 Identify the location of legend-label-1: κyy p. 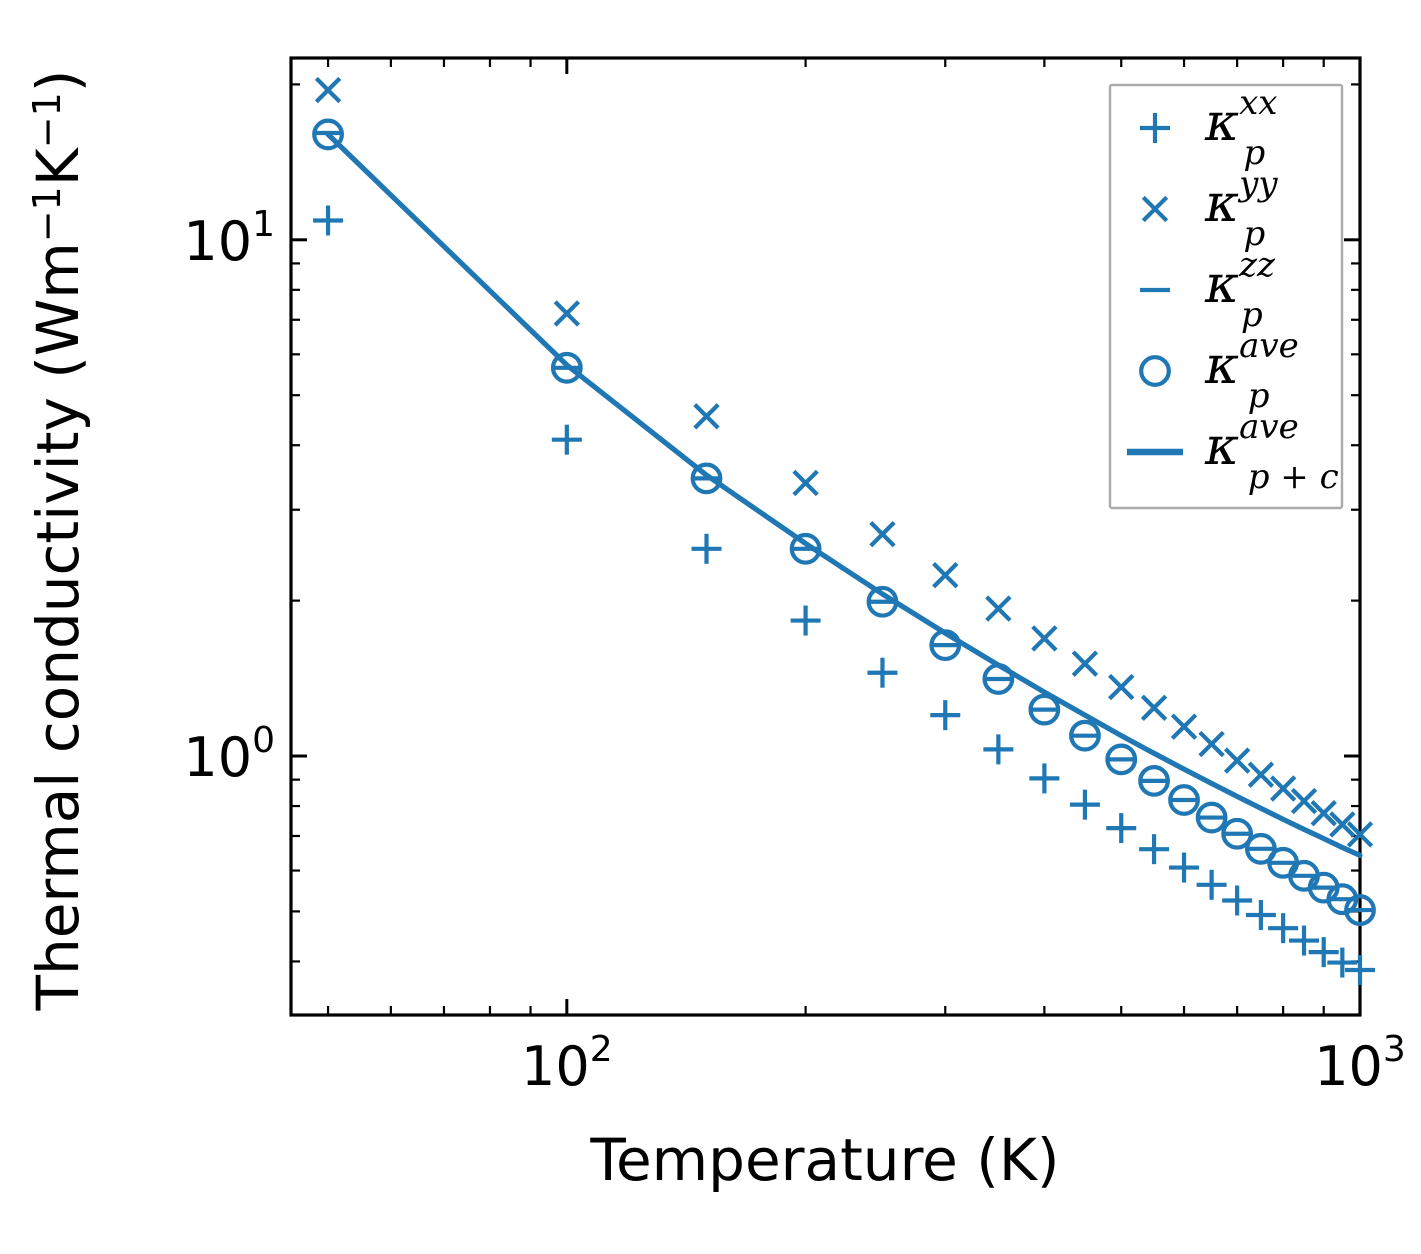
(1241, 209).